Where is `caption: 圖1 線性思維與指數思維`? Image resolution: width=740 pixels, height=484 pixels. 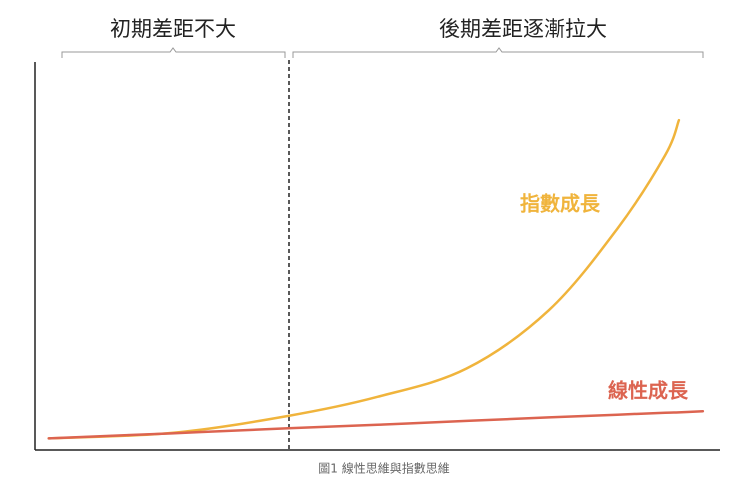 caption: 圖1 線性思維與指數思維 is located at coordinates (383, 468).